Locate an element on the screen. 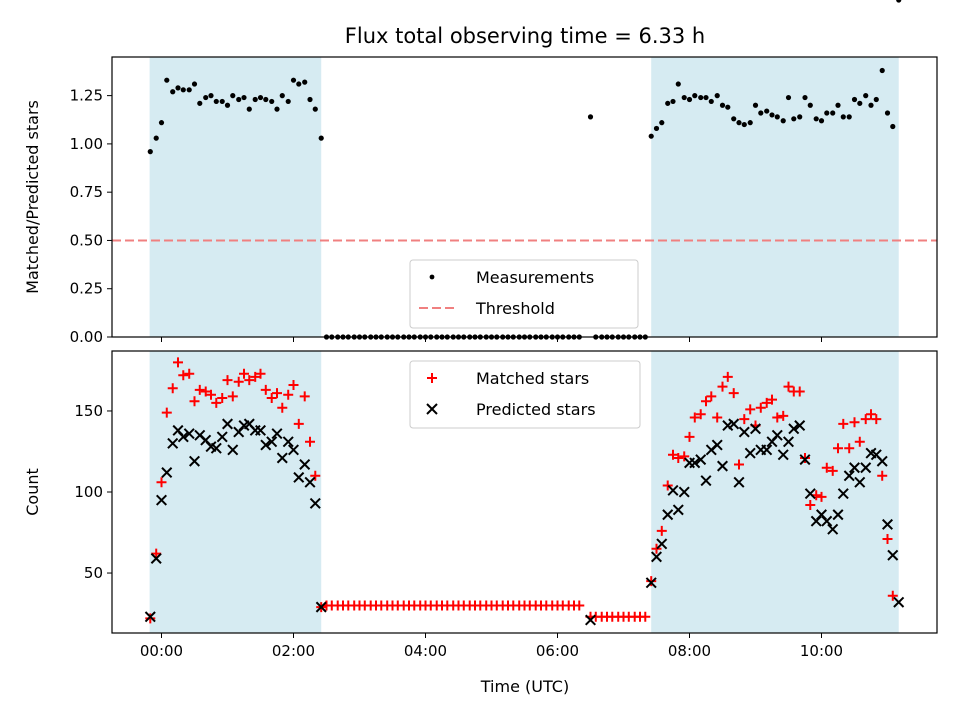  legend: Matched stars Predicted stars is located at coordinates (525, 394).